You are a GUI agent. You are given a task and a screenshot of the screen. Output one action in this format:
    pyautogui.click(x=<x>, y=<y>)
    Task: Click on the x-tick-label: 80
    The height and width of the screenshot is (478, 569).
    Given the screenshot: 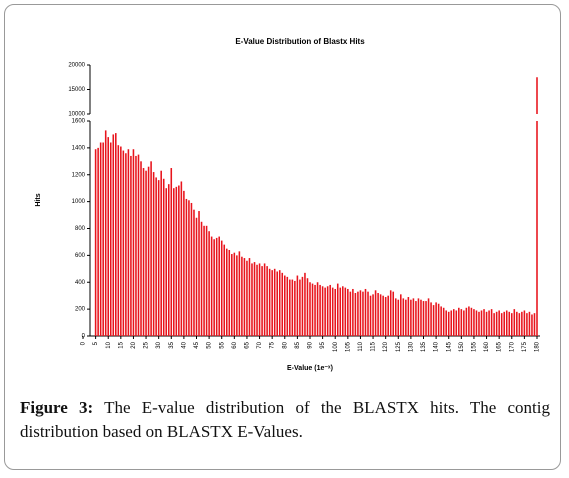 What is the action you would take?
    pyautogui.click(x=285, y=344)
    